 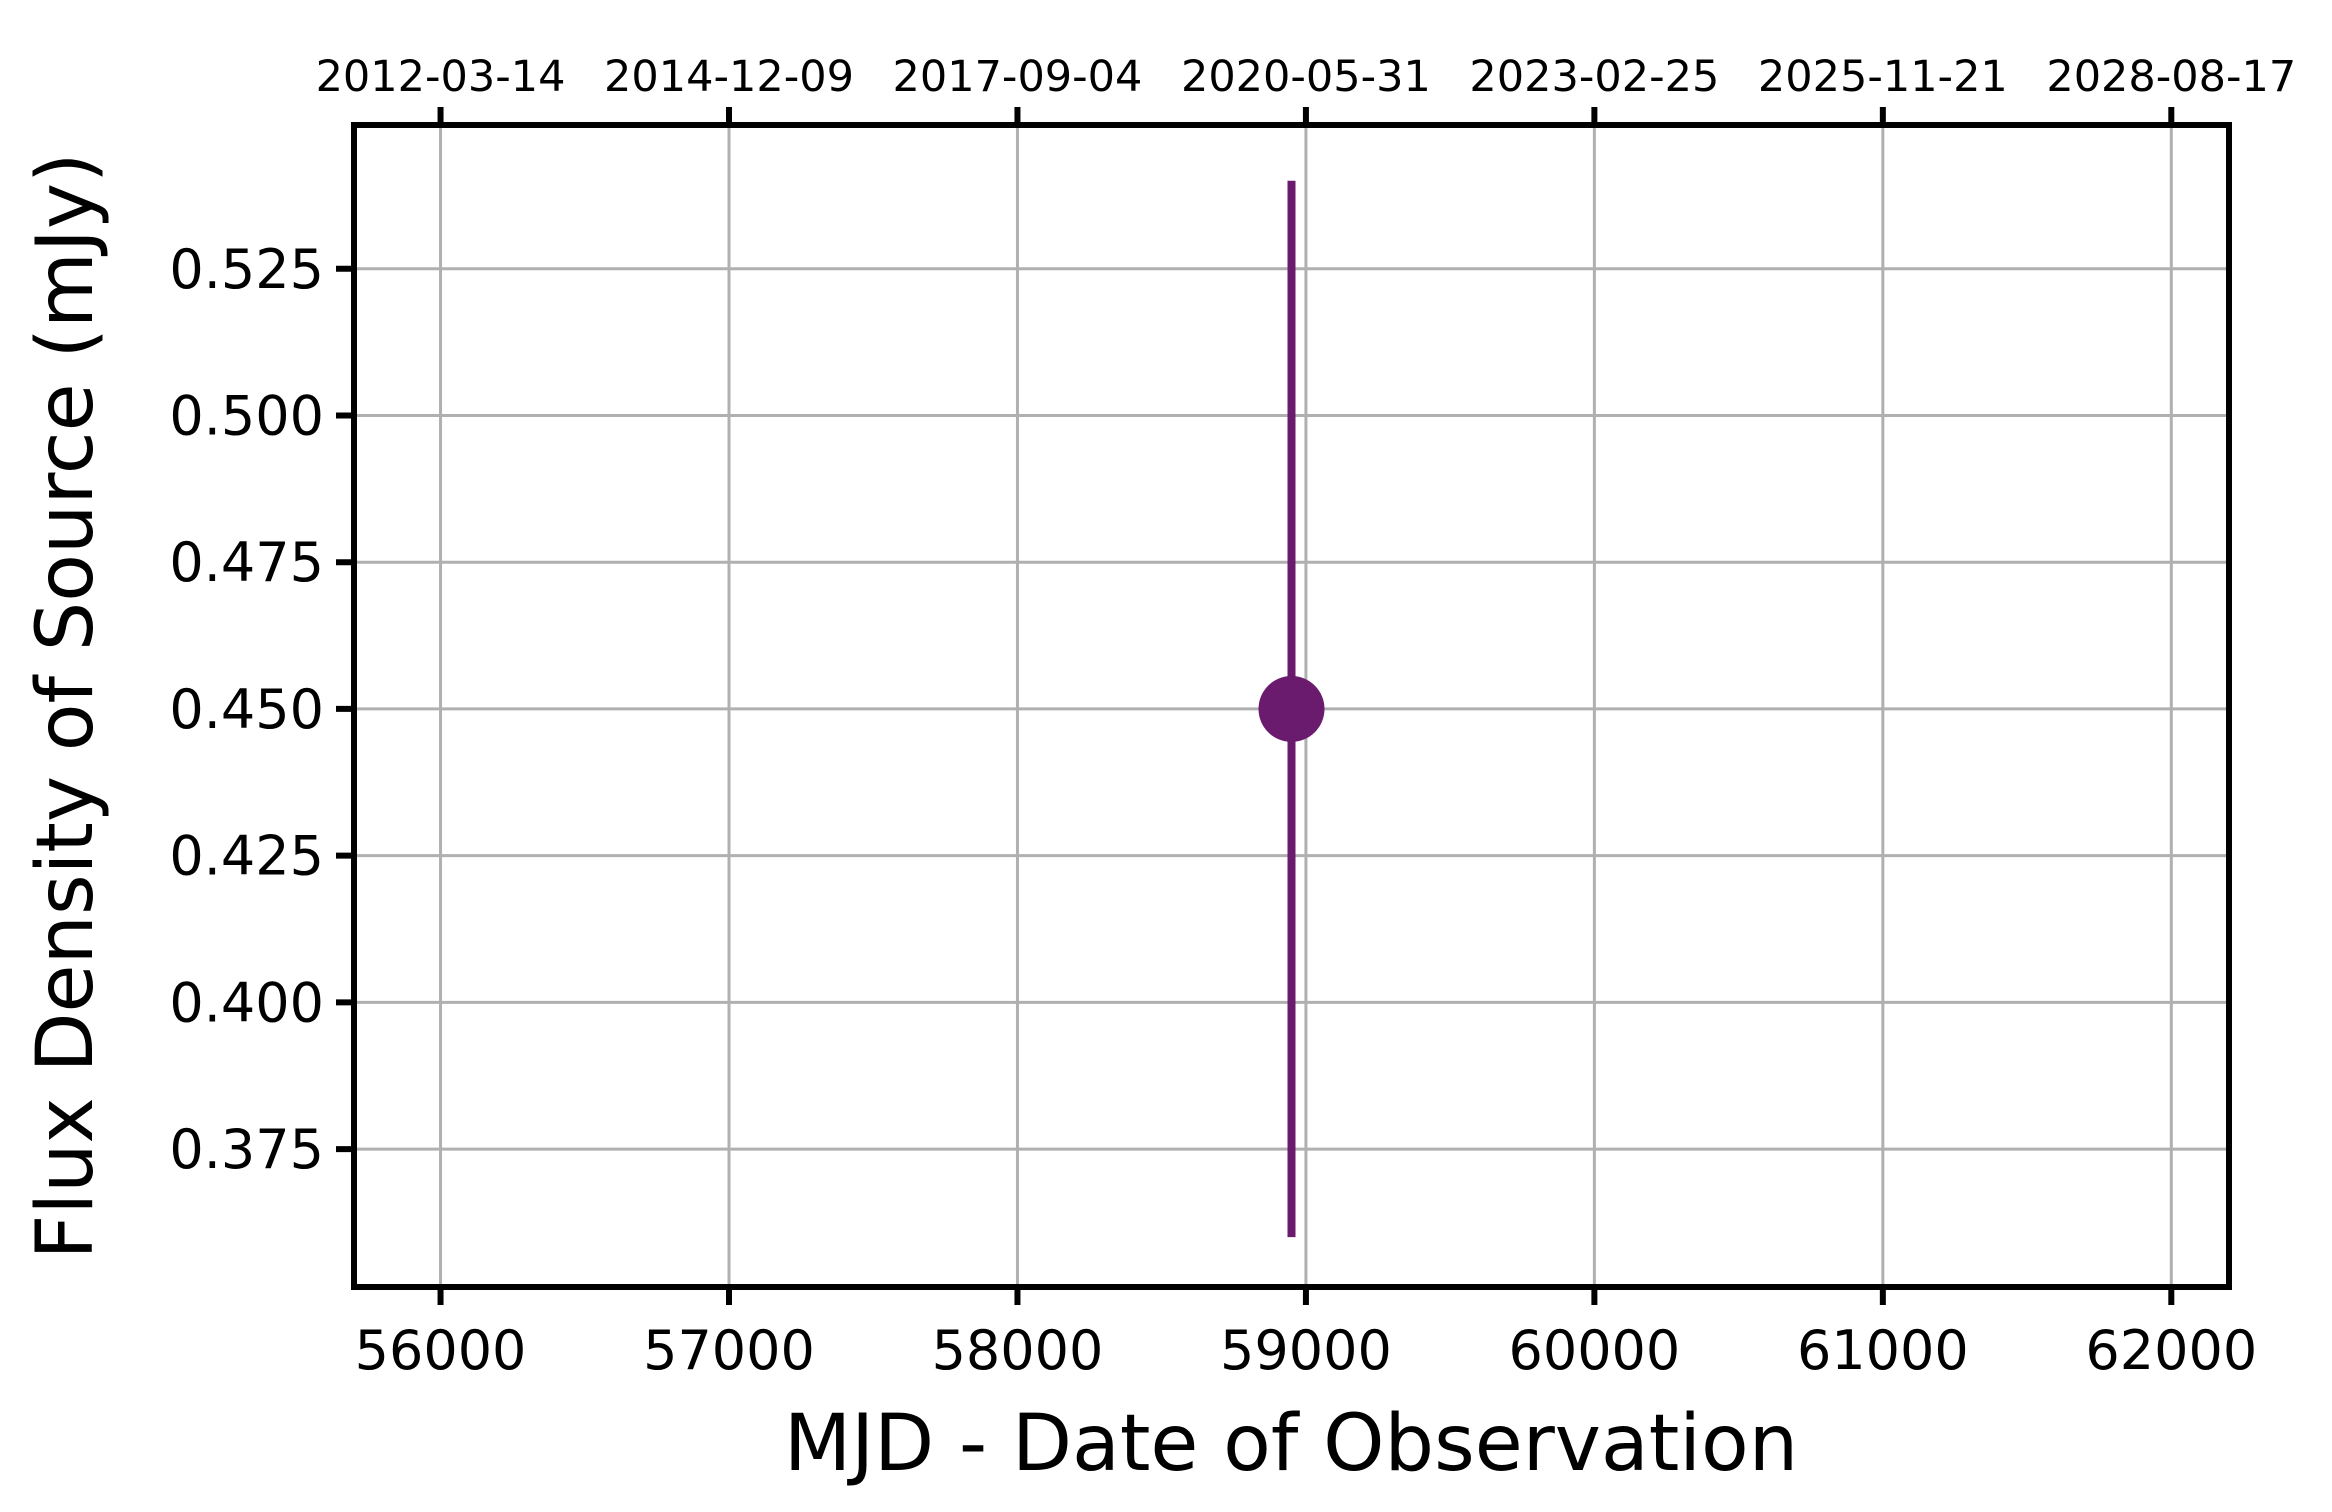 What do you see at coordinates (246, 562) in the screenshot?
I see `y-tick-label: 0.475` at bounding box center [246, 562].